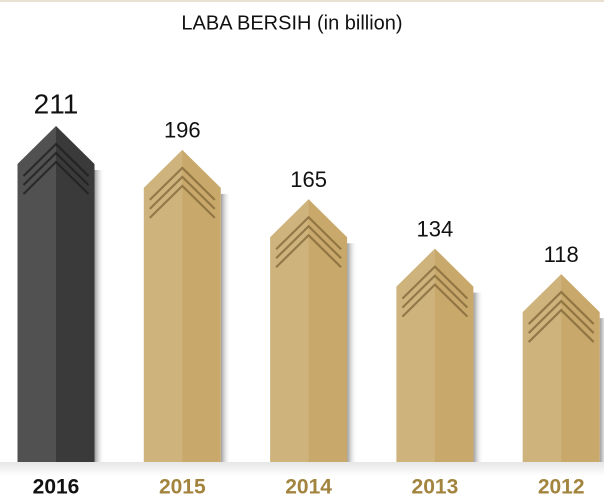 This screenshot has width=604, height=499. Describe the element at coordinates (302, 1) in the screenshot. I see `top-rule` at that location.